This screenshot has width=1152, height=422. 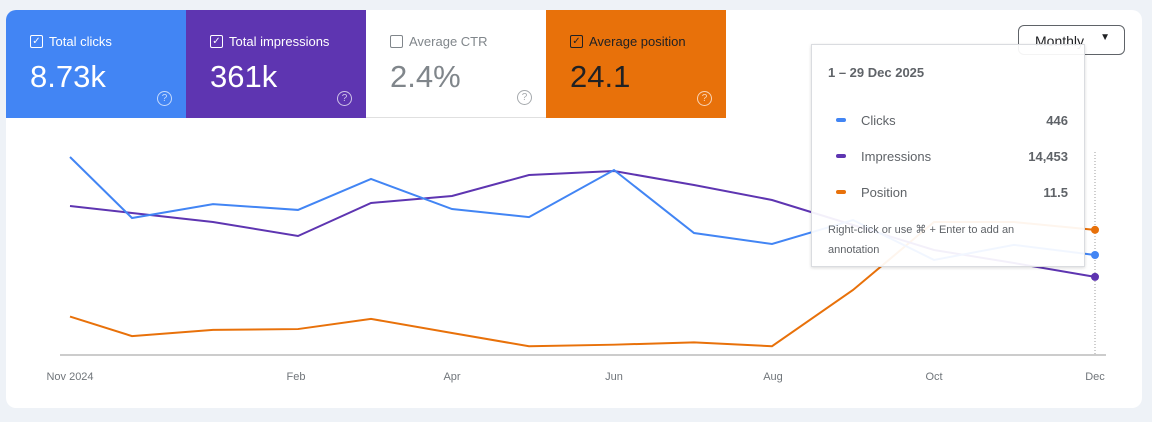 What do you see at coordinates (1057, 120) in the screenshot?
I see `tooltip-series-value: 446` at bounding box center [1057, 120].